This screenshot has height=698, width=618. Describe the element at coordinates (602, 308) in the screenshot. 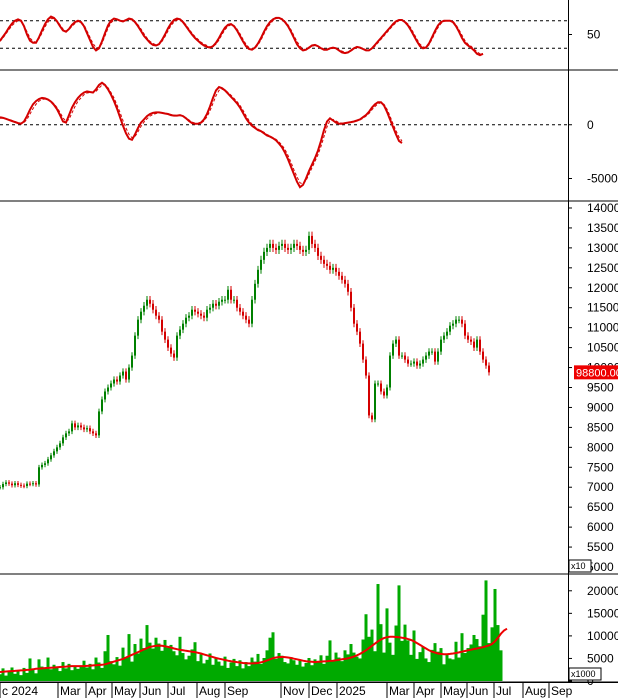

I see `y-tick-label: 11500` at that location.